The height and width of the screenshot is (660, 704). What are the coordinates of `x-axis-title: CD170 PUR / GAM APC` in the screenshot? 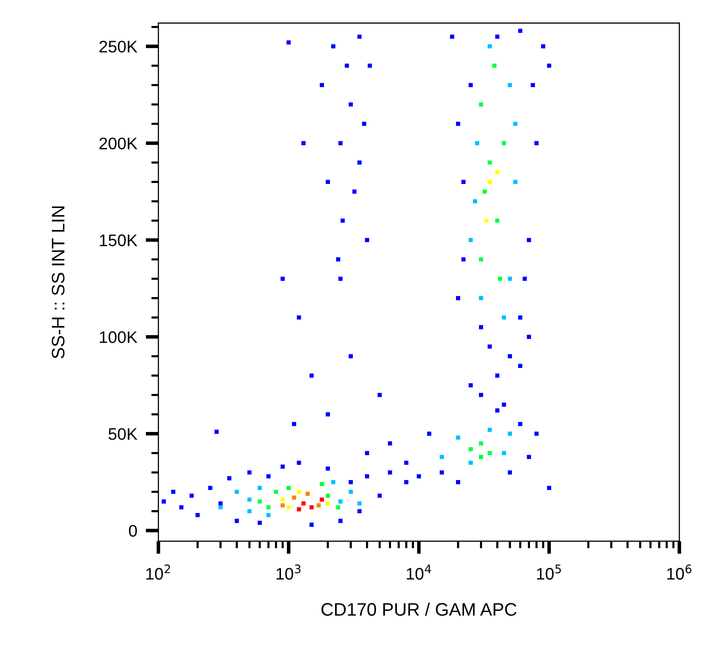 It's located at (419, 609).